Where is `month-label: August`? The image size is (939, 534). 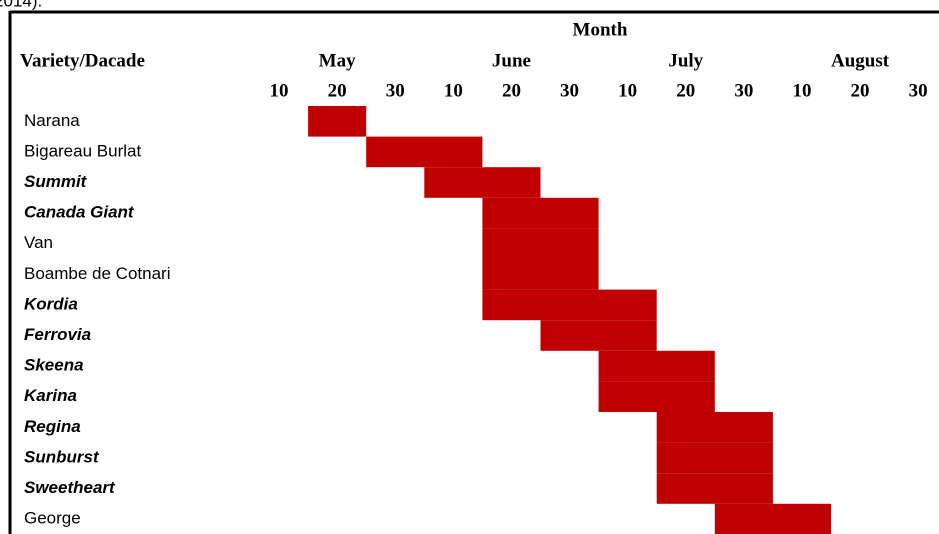
month-label: August is located at coordinates (860, 60).